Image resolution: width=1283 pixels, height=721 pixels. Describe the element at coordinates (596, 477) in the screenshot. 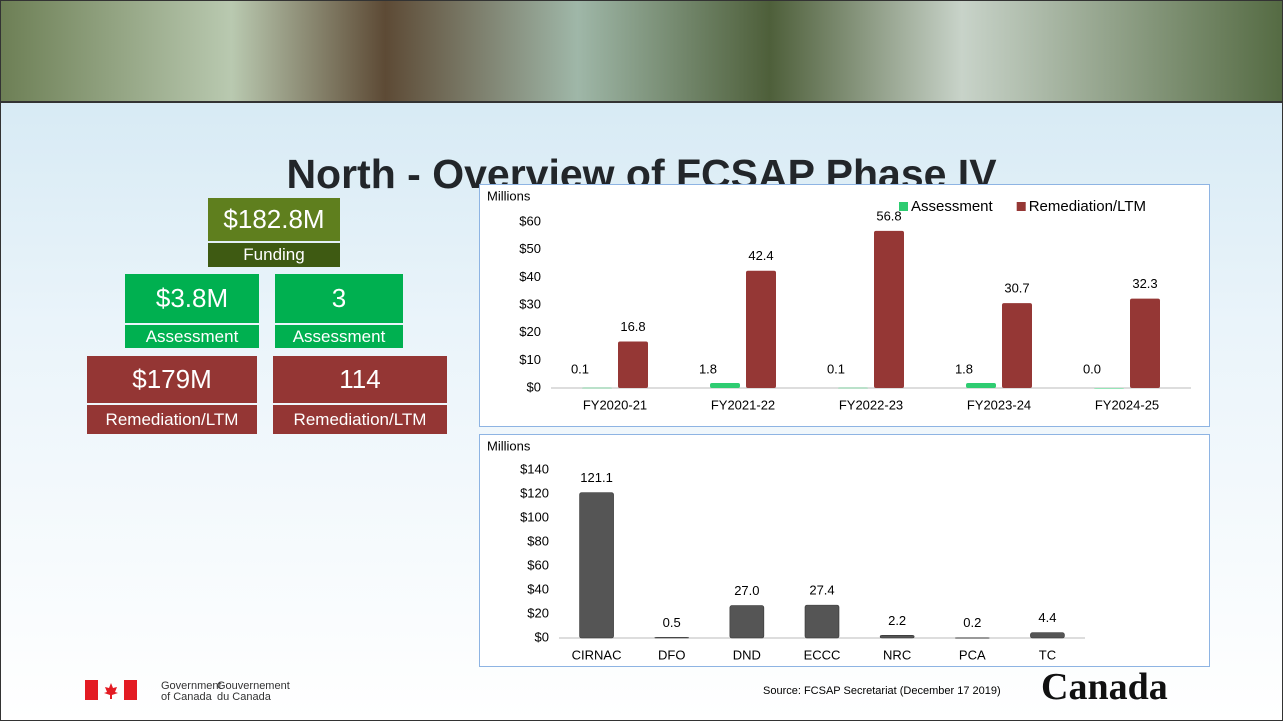

I see `value-label: 121.1` at that location.